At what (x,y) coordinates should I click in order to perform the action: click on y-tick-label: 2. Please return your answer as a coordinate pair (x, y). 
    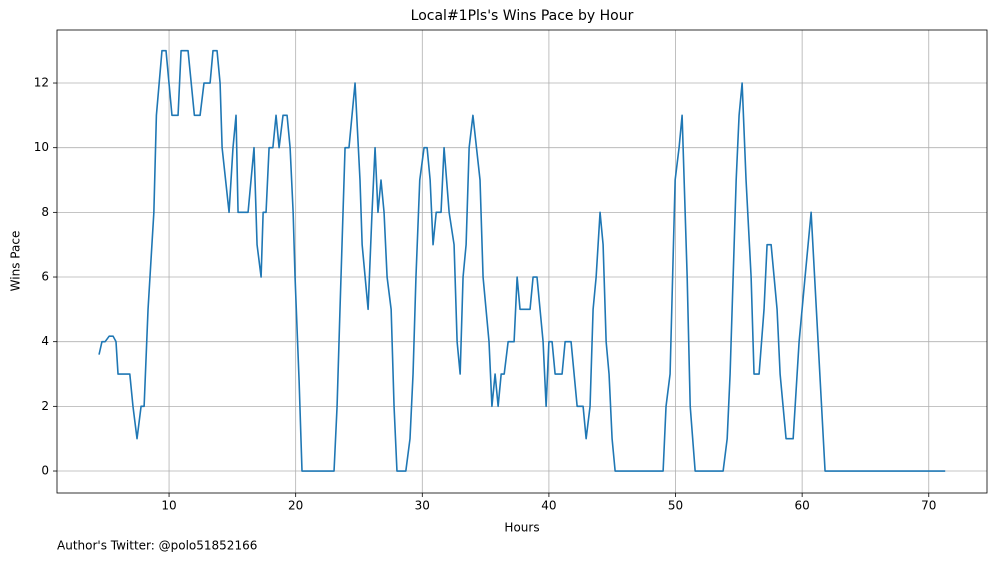
    Looking at the image, I should click on (45, 406).